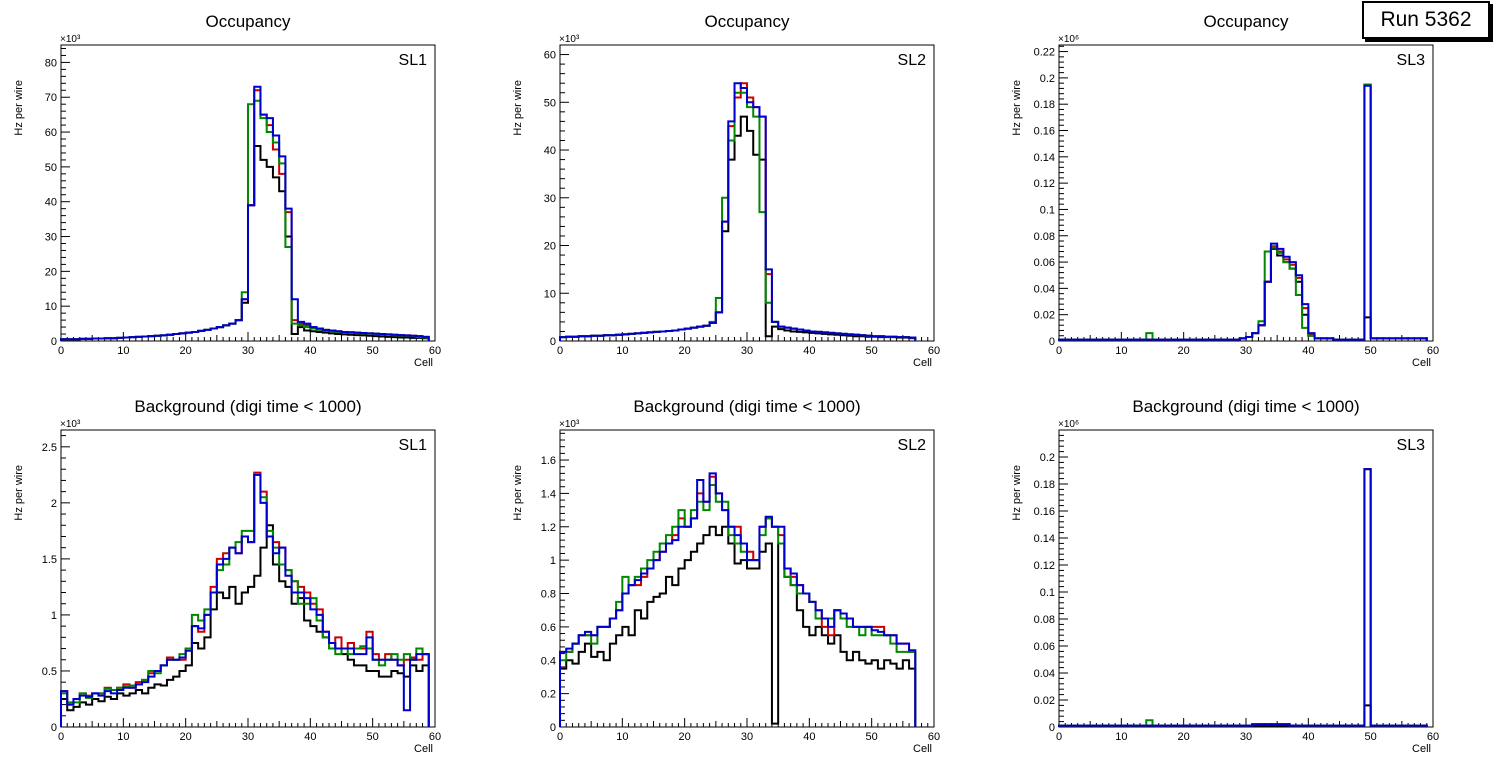 The image size is (1496, 772). What do you see at coordinates (548, 661) in the screenshot?
I see `y-tick-label: 0.4` at bounding box center [548, 661].